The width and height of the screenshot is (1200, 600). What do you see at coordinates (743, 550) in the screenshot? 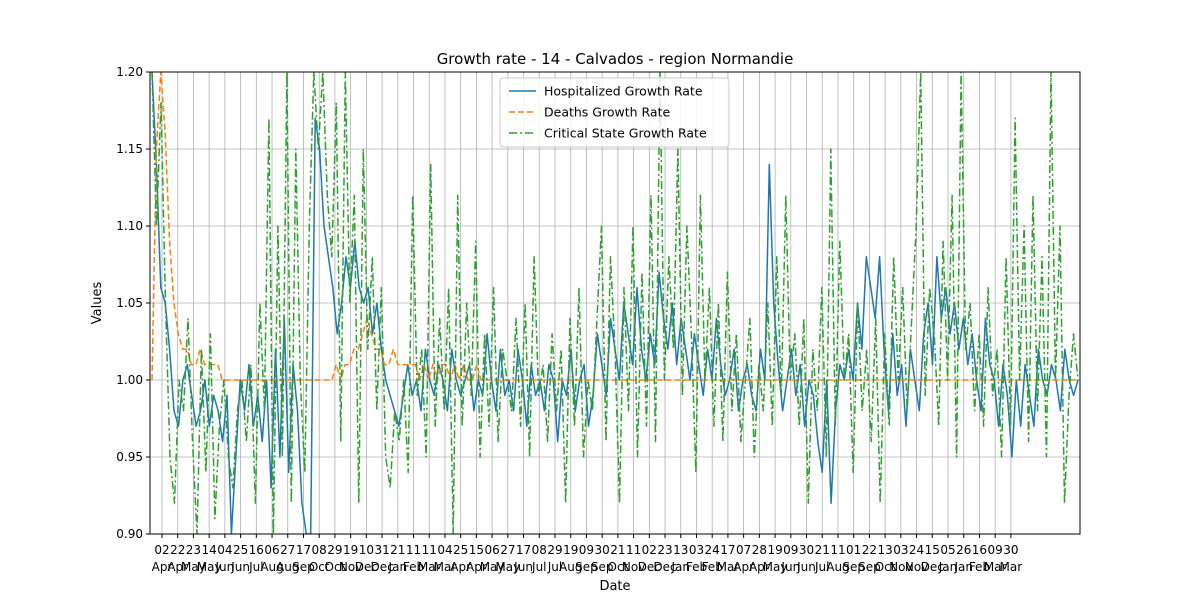
I see `x-tick-day: 07` at bounding box center [743, 550].